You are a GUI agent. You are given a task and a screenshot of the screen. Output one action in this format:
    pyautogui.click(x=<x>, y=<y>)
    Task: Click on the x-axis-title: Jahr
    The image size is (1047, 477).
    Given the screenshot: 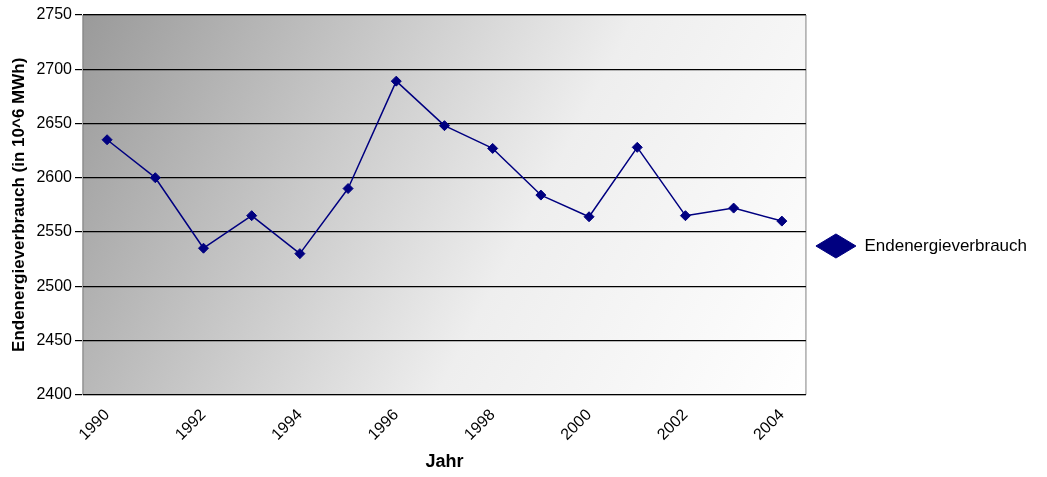 What is the action you would take?
    pyautogui.click(x=444, y=461)
    